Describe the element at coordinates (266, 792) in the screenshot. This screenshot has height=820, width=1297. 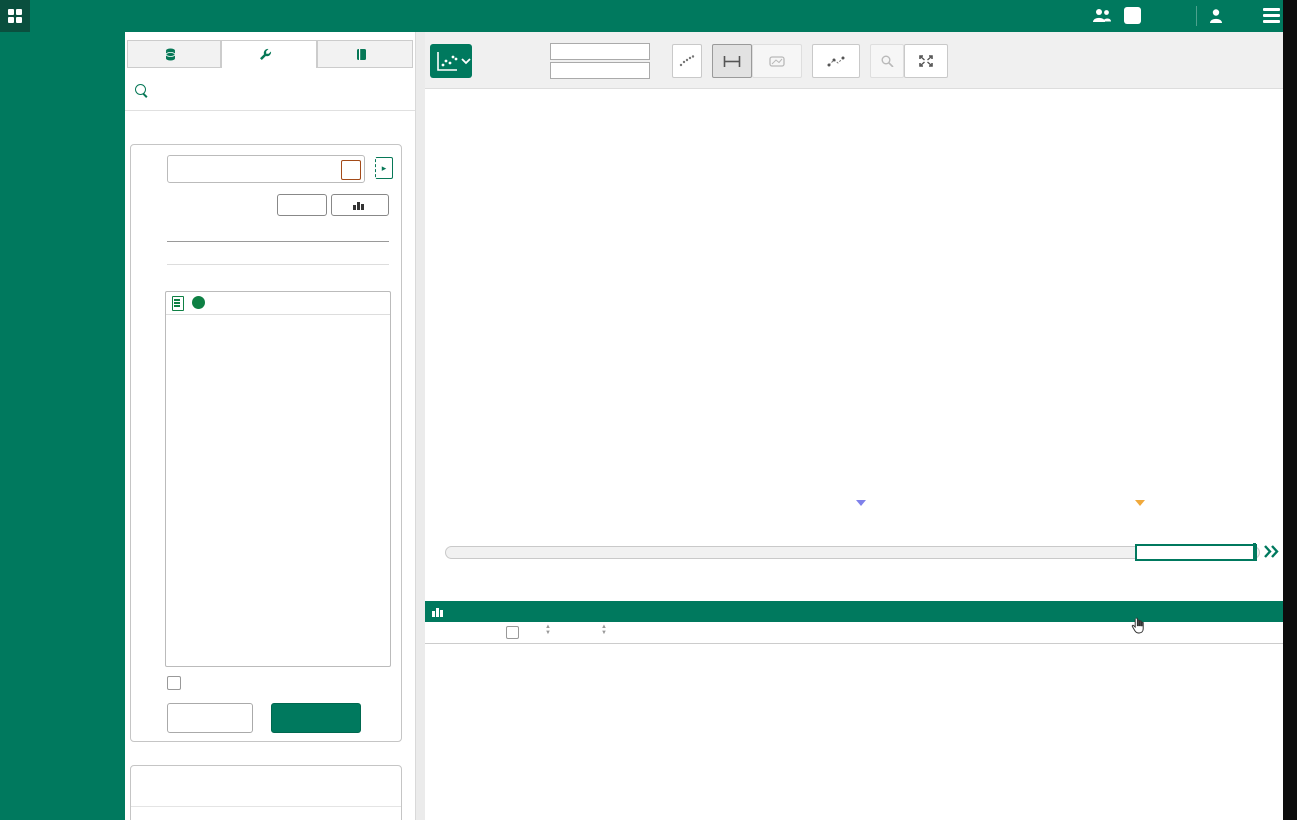
I see `derived-data-card` at that location.